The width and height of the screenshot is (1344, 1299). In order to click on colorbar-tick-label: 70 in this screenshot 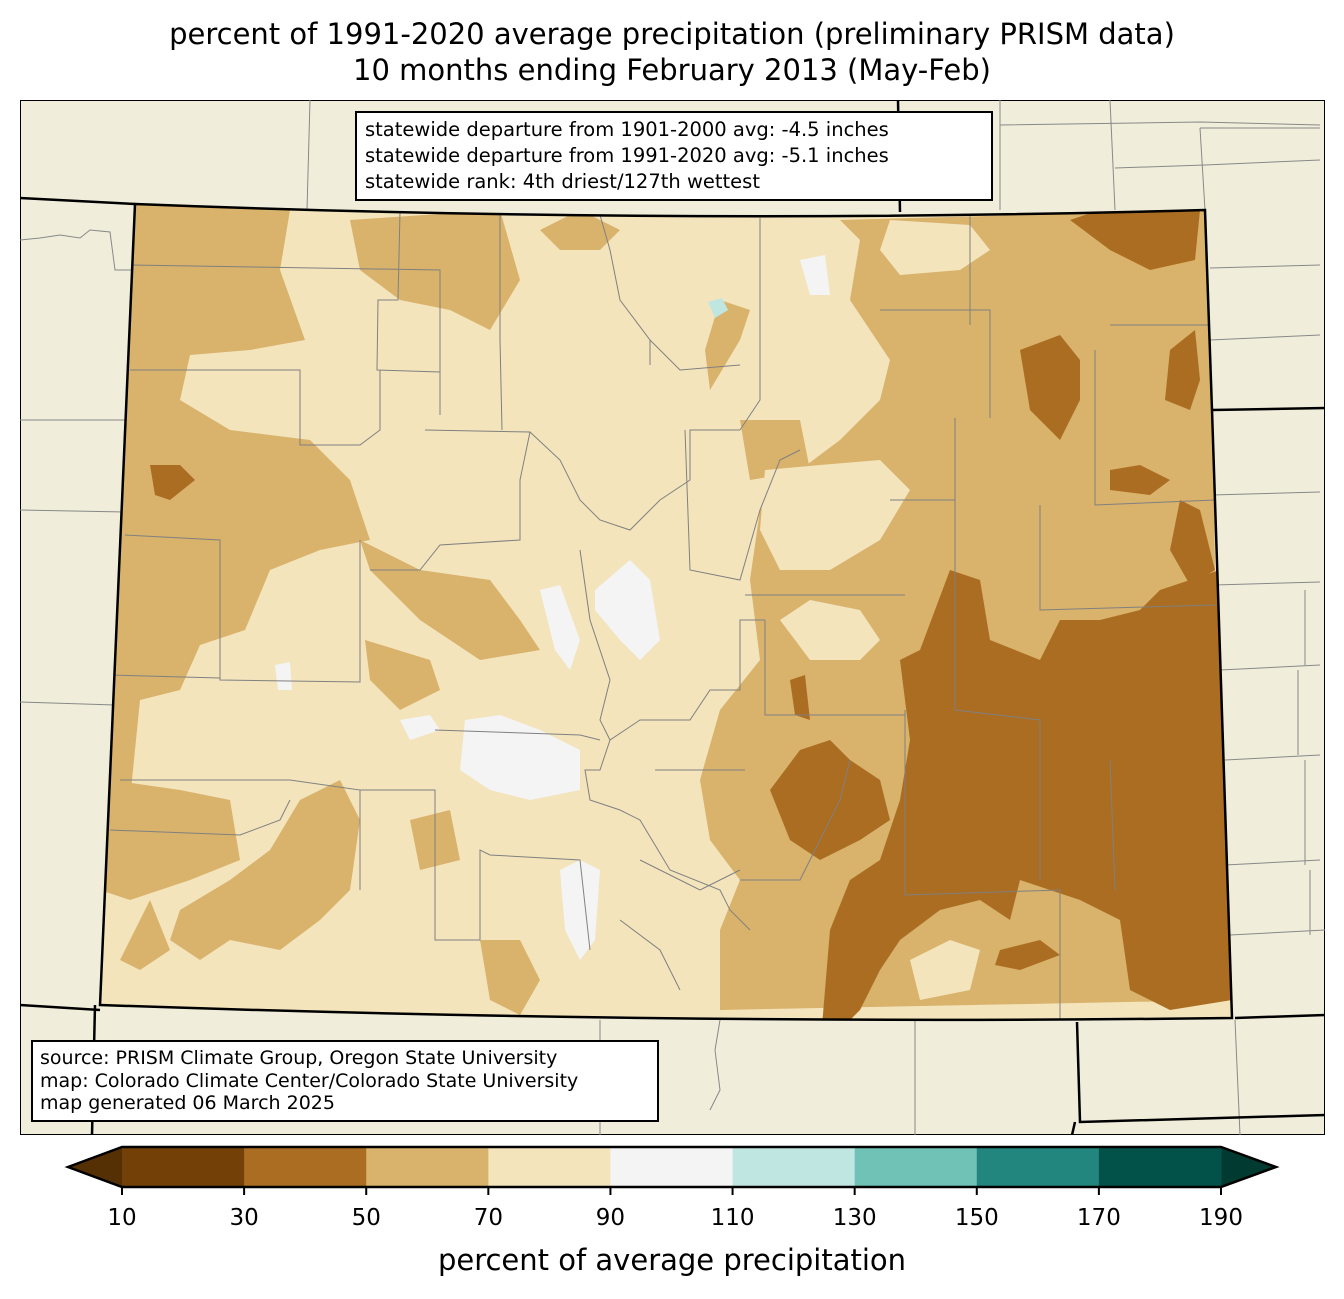, I will do `click(488, 1218)`.